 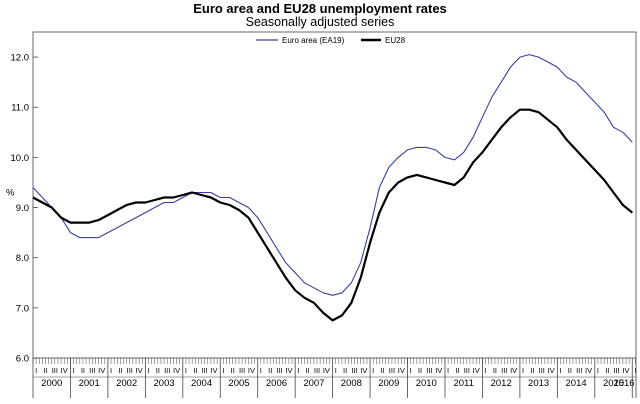 I want to click on x-year-label: 2010, so click(x=426, y=383).